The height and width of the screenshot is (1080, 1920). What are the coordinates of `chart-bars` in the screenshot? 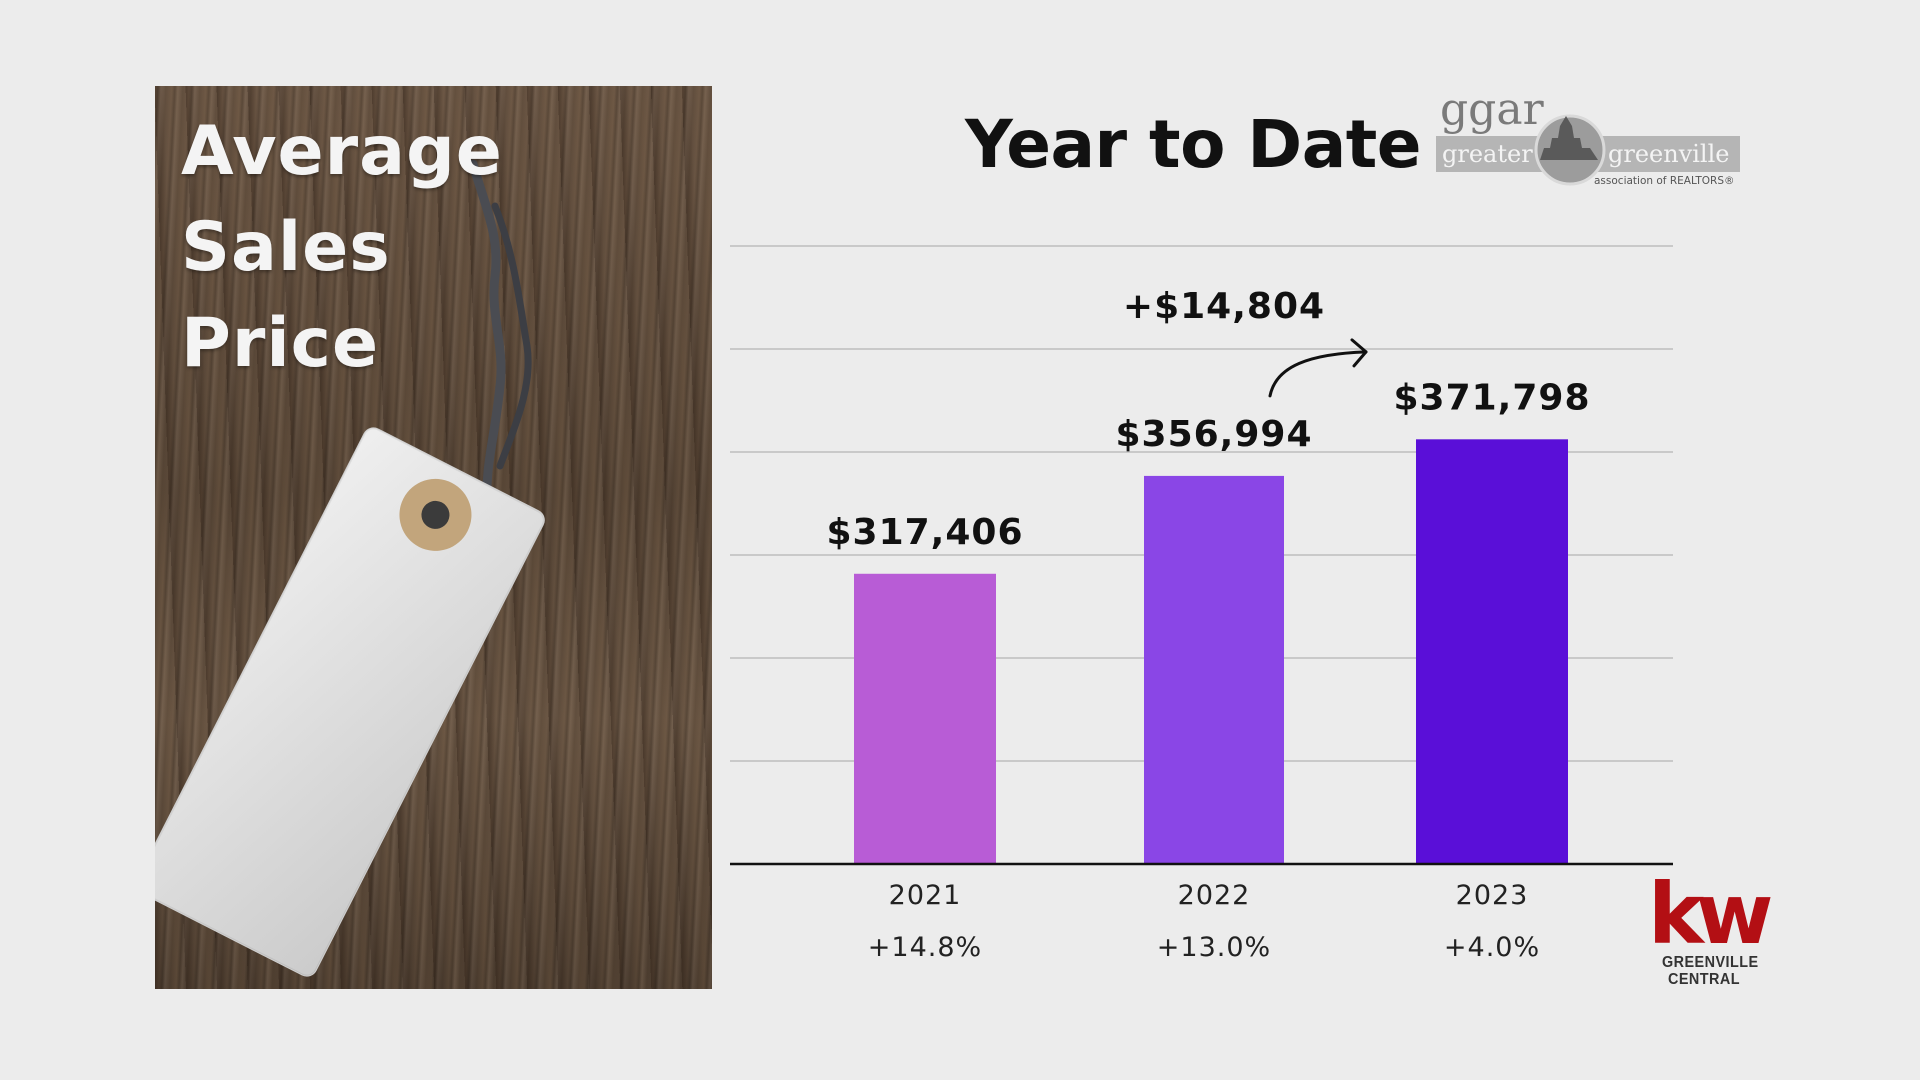 It's located at (1211, 651).